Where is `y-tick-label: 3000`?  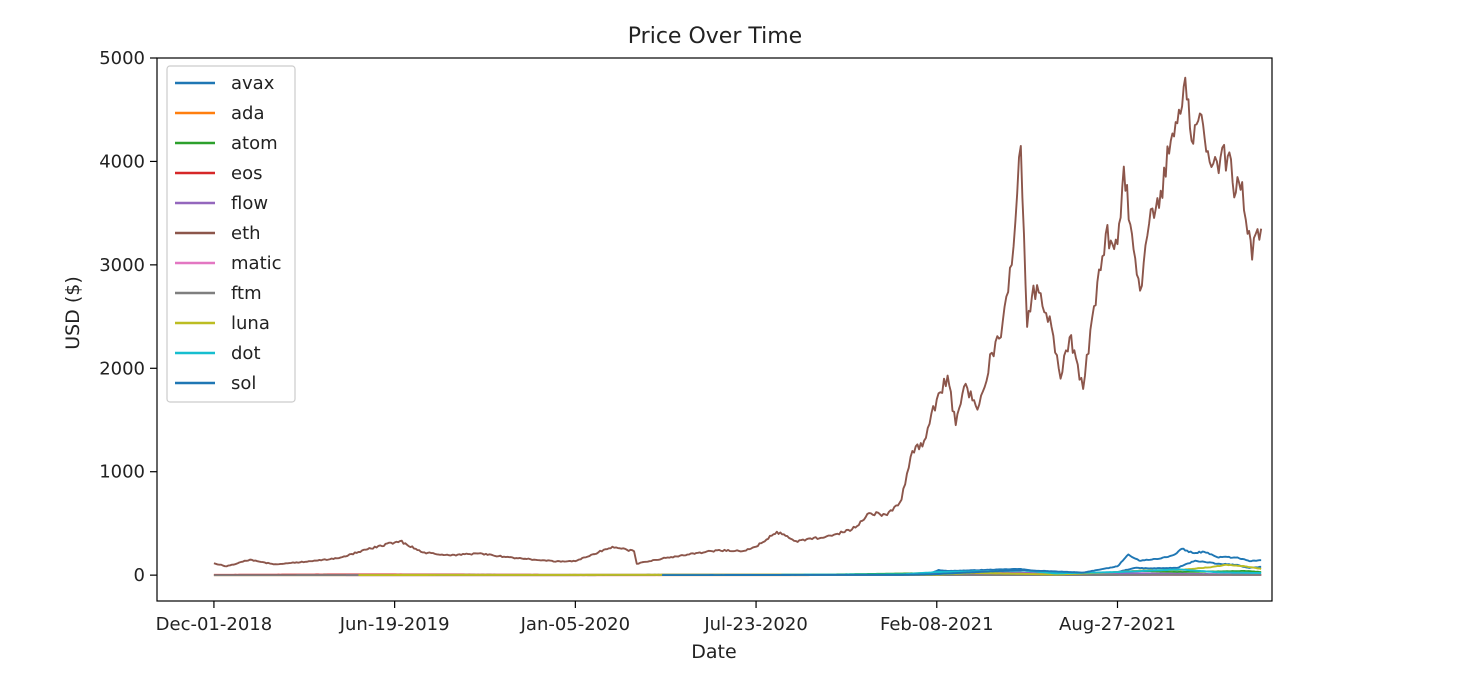 y-tick-label: 3000 is located at coordinates (122, 265).